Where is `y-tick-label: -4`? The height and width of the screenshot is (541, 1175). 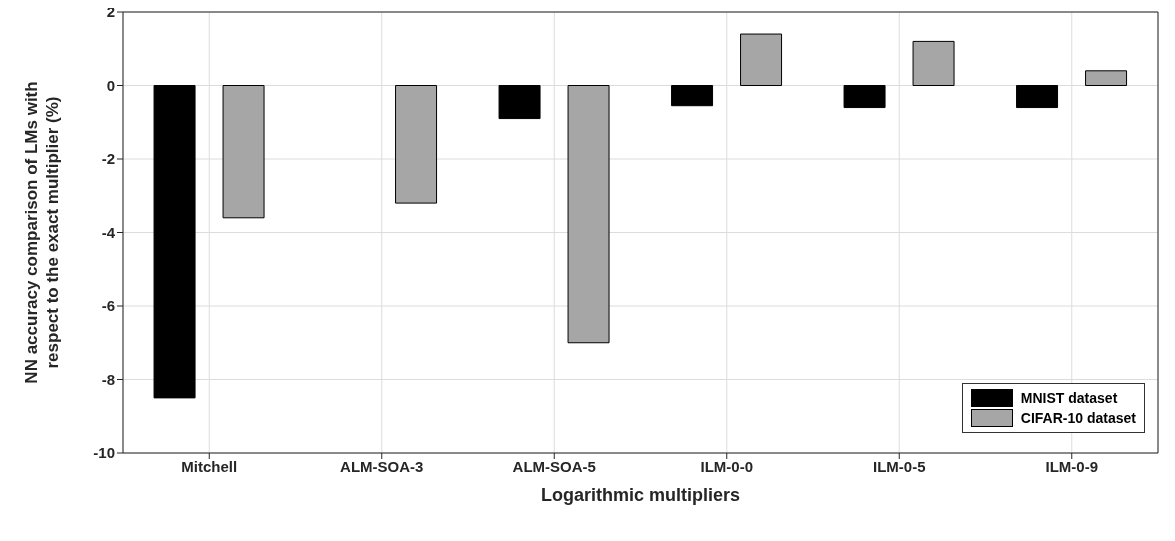
y-tick-label: -4 is located at coordinates (108, 232).